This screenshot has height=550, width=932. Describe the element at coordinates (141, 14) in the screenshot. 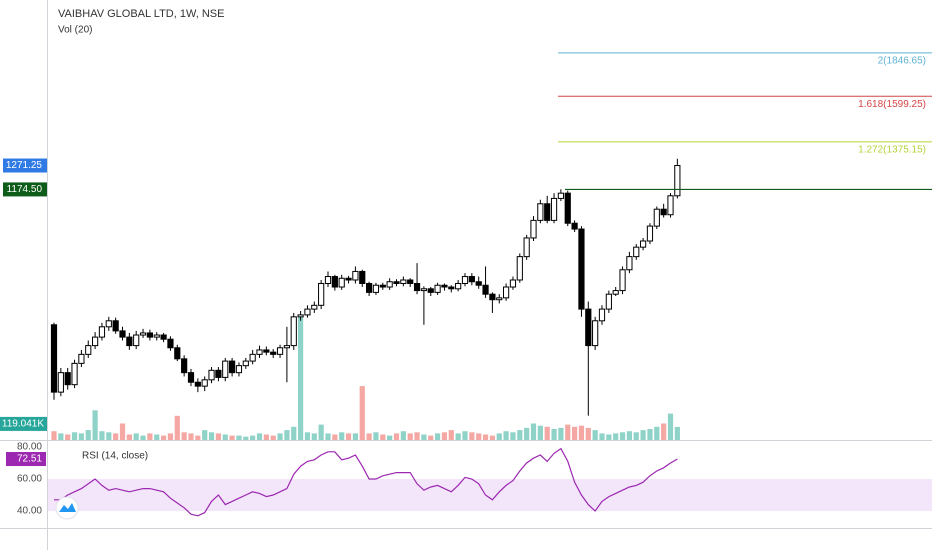

I see `chart-title: VAIBHAV GLOBAL LTD, 1W, NSE` at that location.